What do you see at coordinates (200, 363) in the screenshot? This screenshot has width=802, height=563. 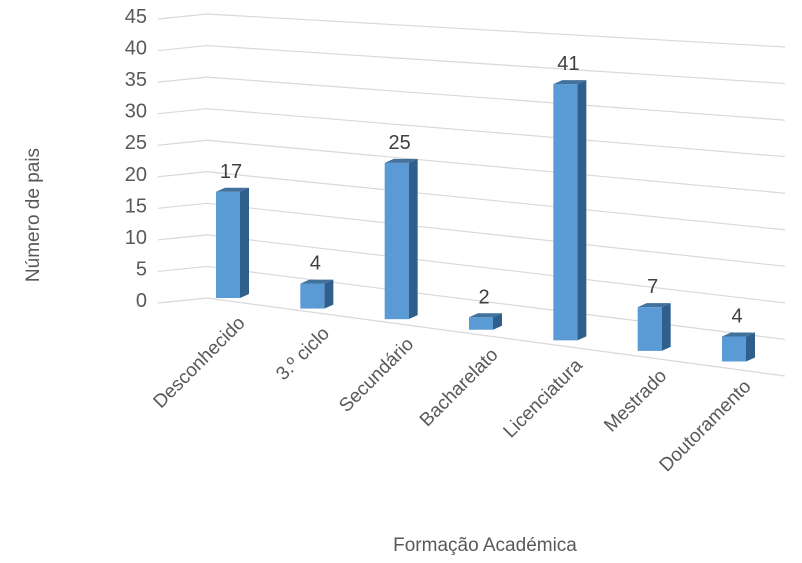 I see `x-tick-label: Desconhecido` at bounding box center [200, 363].